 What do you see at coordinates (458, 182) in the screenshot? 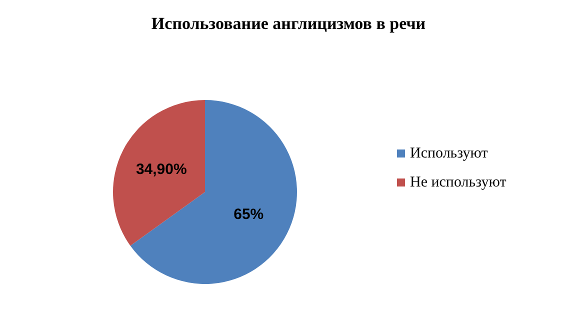
I see `legend-label: Не используют` at bounding box center [458, 182].